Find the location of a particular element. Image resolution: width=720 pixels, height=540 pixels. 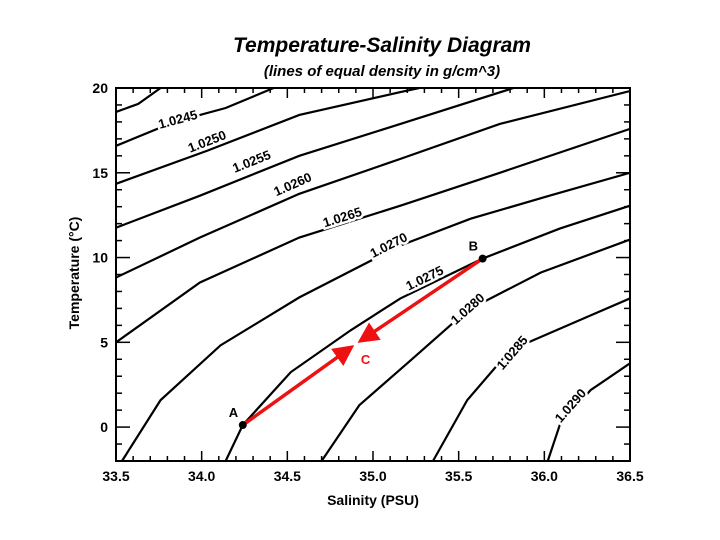

contour-label: 1.0280 is located at coordinates (468, 309).